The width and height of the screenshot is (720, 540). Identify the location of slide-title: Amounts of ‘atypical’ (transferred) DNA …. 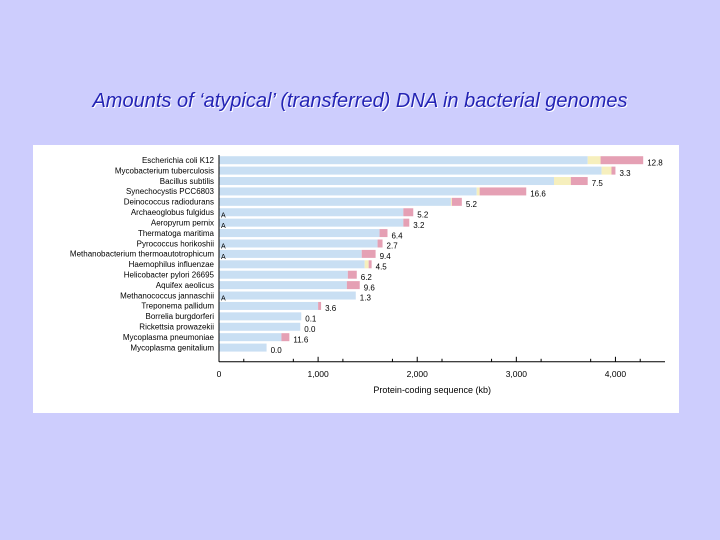
(360, 101).